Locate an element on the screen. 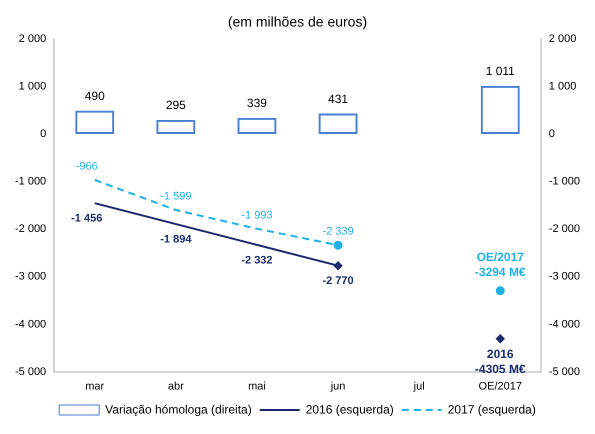 The width and height of the screenshot is (595, 434). annotation: OE/2017 -3294 M€ is located at coordinates (500, 264).